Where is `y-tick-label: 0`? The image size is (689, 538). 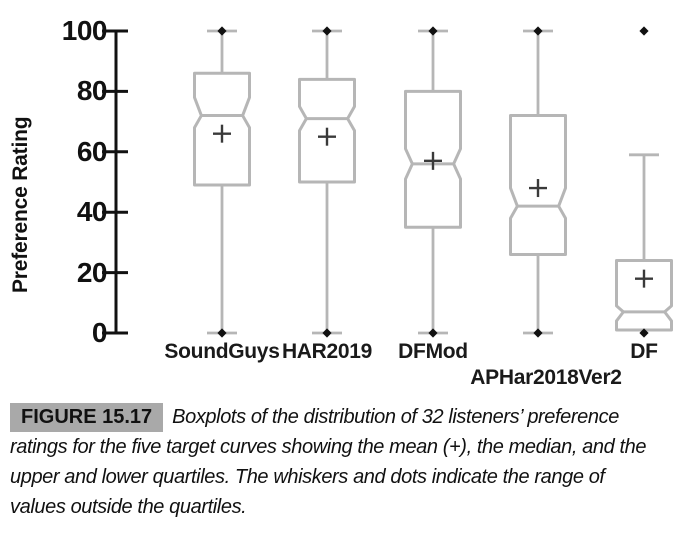 y-tick-label: 0 is located at coordinates (99, 332).